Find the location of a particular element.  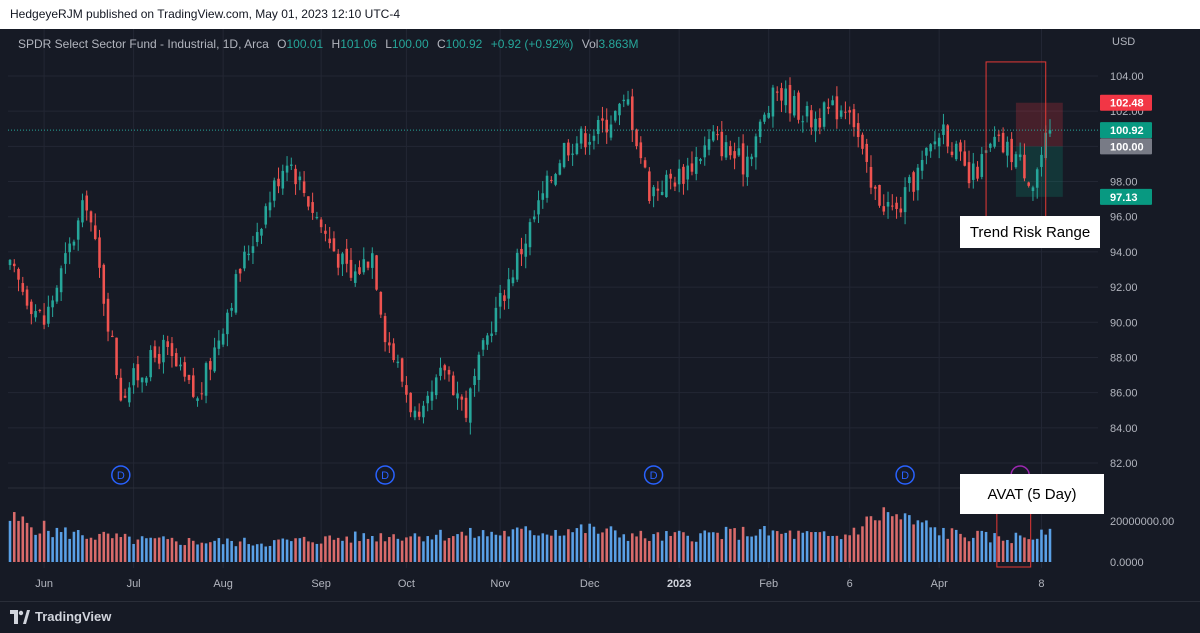

avat-callout: AVAT (5 Day) is located at coordinates (1032, 494).